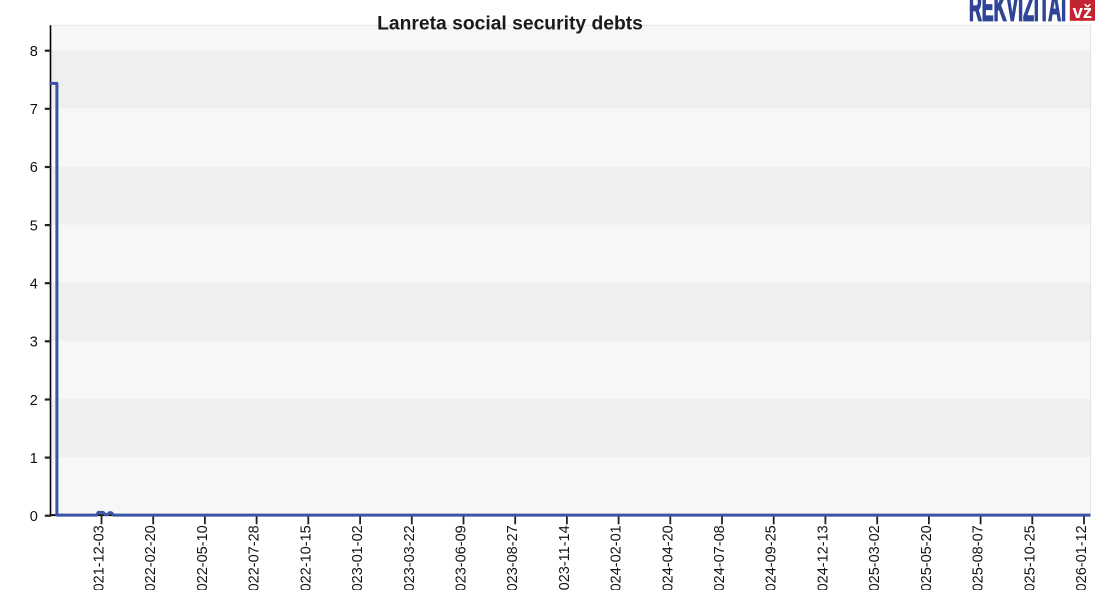  Describe the element at coordinates (34, 52) in the screenshot. I see `svg-text: 8` at that location.